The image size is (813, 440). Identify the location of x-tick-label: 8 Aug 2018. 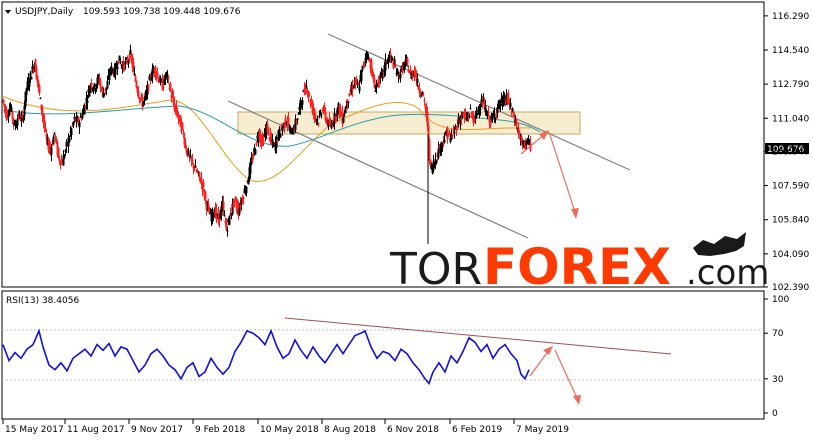
(350, 430).